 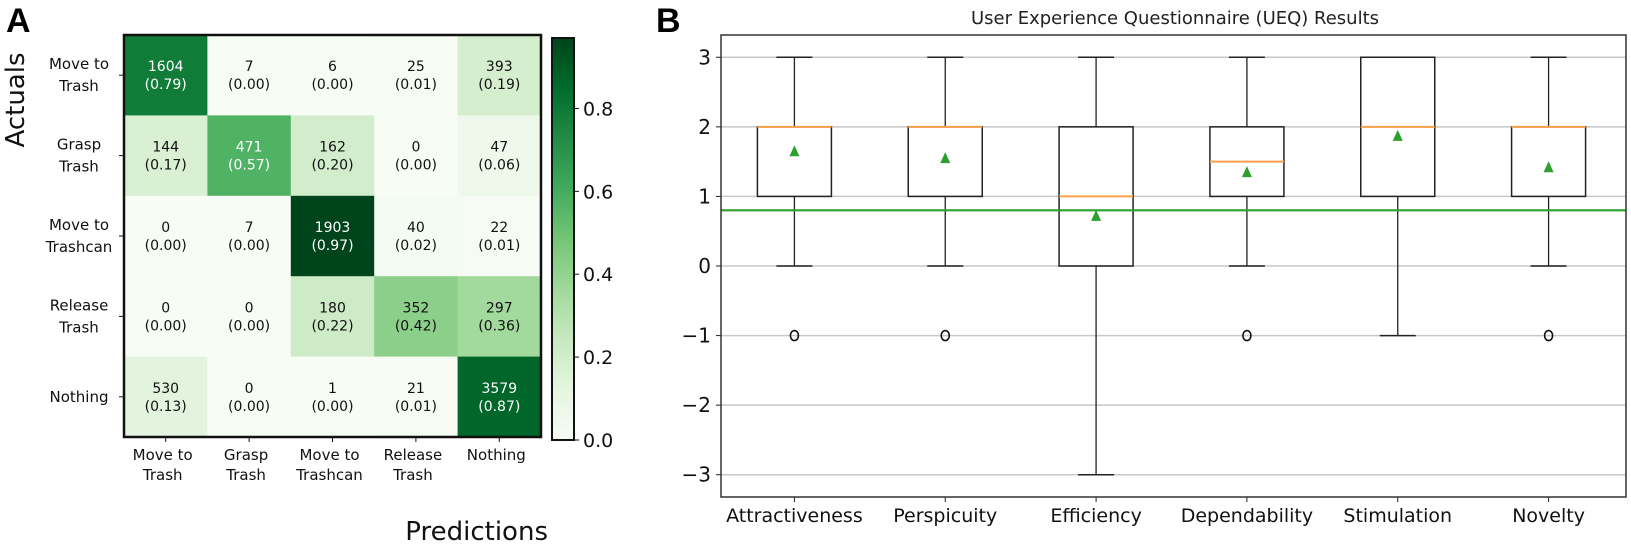 What do you see at coordinates (332, 308) in the screenshot?
I see `cell-count: 180` at bounding box center [332, 308].